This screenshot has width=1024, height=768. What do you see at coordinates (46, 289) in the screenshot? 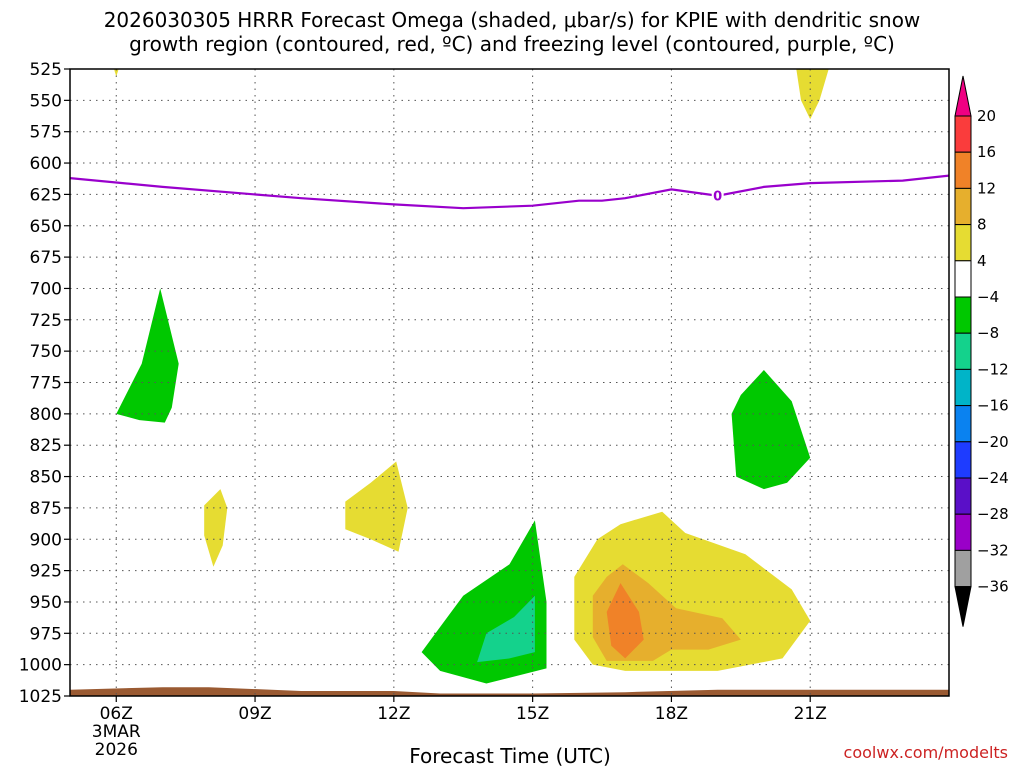
I see `y-tick-label: 700` at bounding box center [46, 289].